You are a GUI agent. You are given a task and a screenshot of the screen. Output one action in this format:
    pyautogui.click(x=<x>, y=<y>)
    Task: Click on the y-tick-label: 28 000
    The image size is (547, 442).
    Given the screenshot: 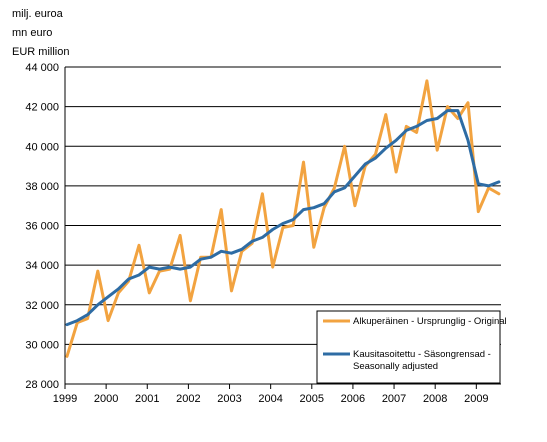 What is the action you would take?
    pyautogui.click(x=42, y=385)
    